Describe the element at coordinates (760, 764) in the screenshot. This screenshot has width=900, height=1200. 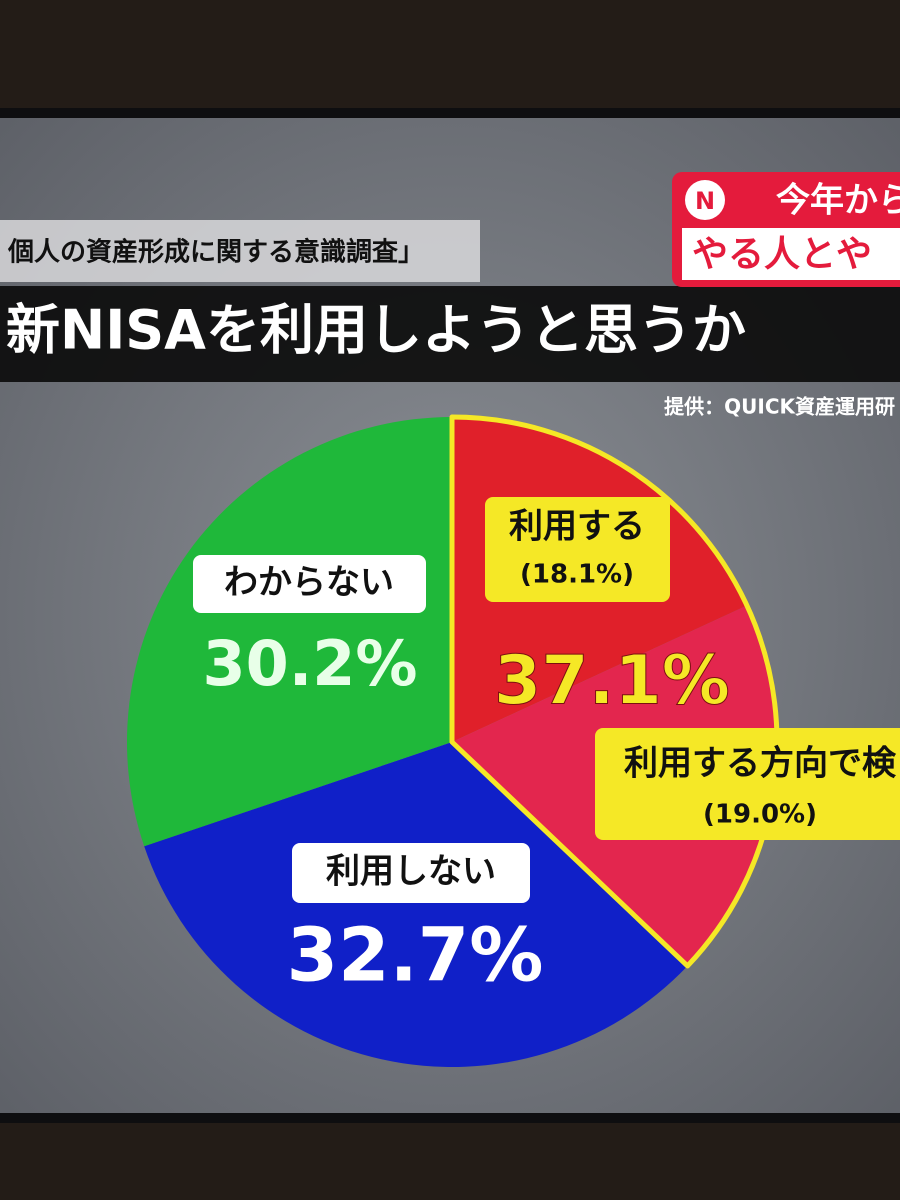
I see `slice-label: 利用する方向で検` at that location.